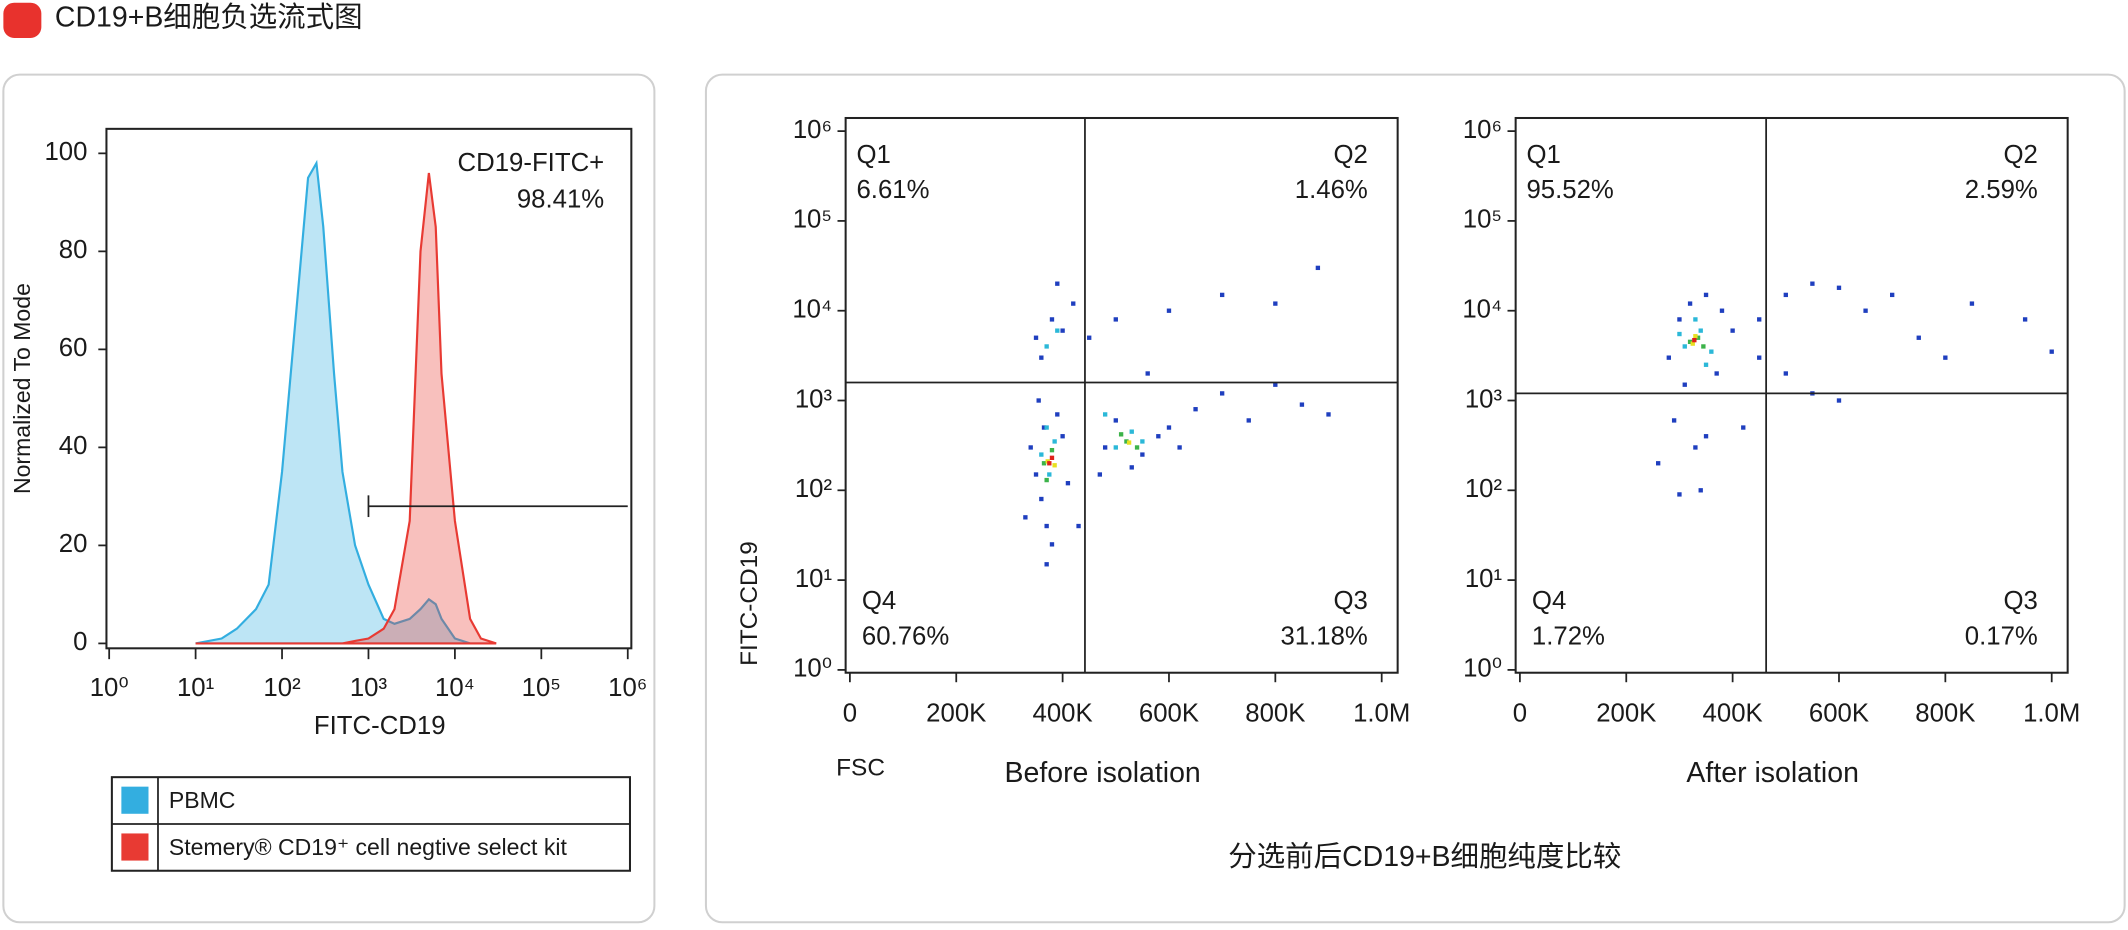 The height and width of the screenshot is (930, 2128). What do you see at coordinates (2001, 636) in the screenshot?
I see `quadrant-value: 0.17%` at bounding box center [2001, 636].